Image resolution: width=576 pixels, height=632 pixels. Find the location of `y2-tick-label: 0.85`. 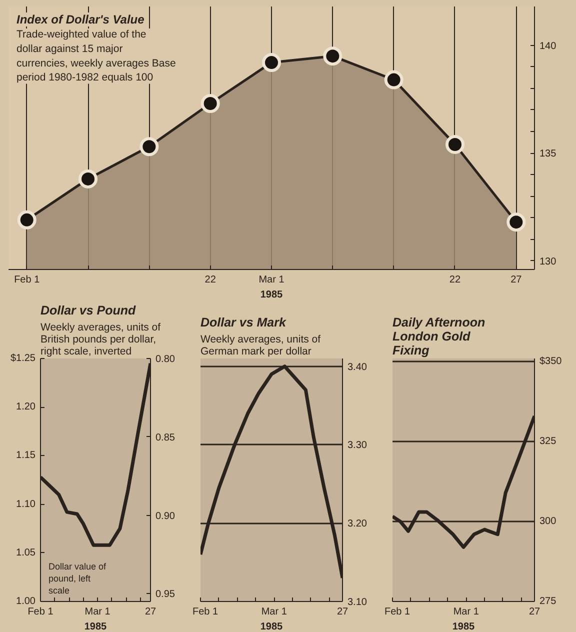

y2-tick-label: 0.85 is located at coordinates (166, 438).